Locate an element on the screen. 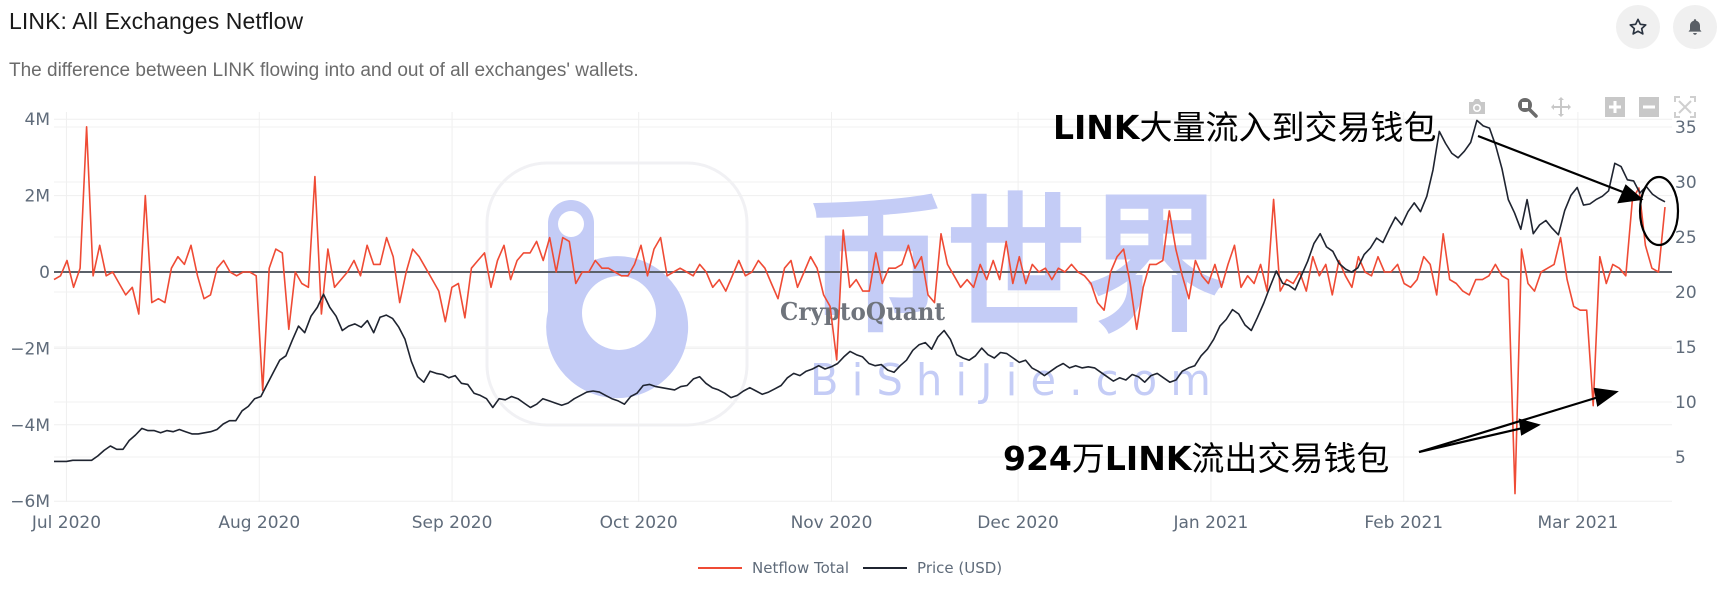 The width and height of the screenshot is (1718, 592). star-icon is located at coordinates (1638, 26).